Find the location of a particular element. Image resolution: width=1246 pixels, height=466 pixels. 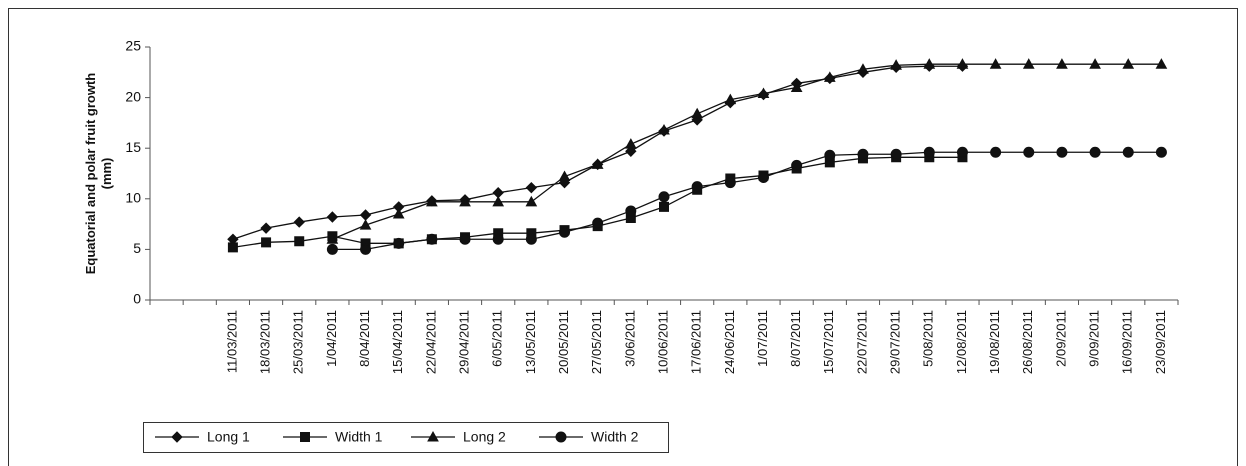

y-axis-label: Equatorial and polar fruit growth(mm) is located at coordinates (98, 174).